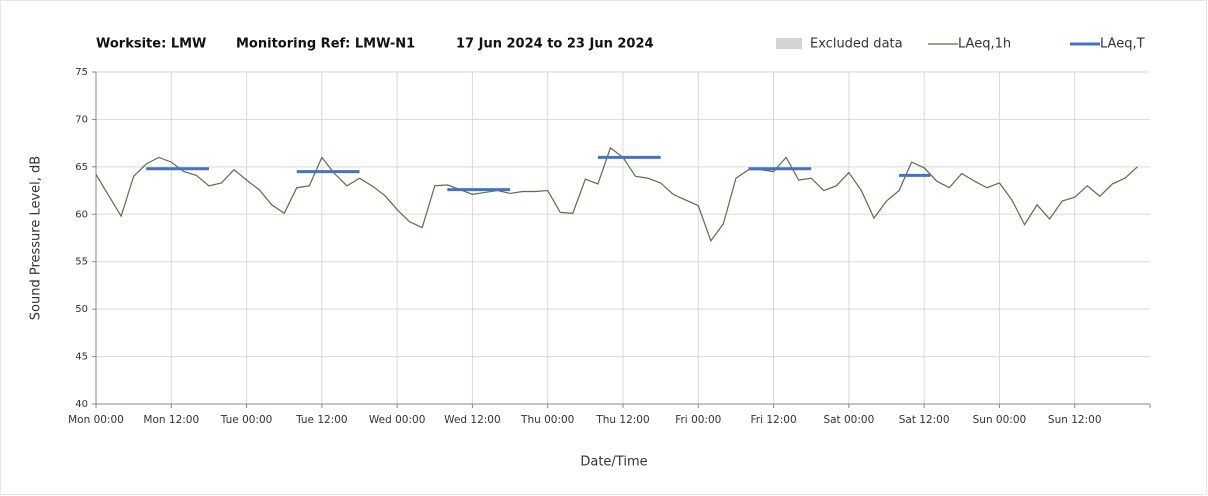 The width and height of the screenshot is (1208, 496). What do you see at coordinates (856, 44) in the screenshot?
I see `legend-label: Excluded data` at bounding box center [856, 44].